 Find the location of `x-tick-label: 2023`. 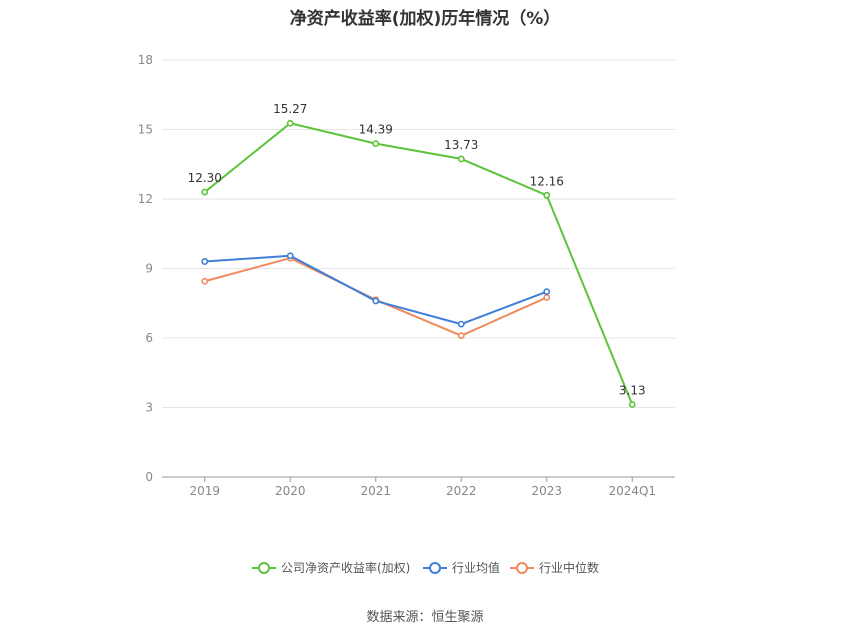

x-tick-label: 2023 is located at coordinates (546, 491).